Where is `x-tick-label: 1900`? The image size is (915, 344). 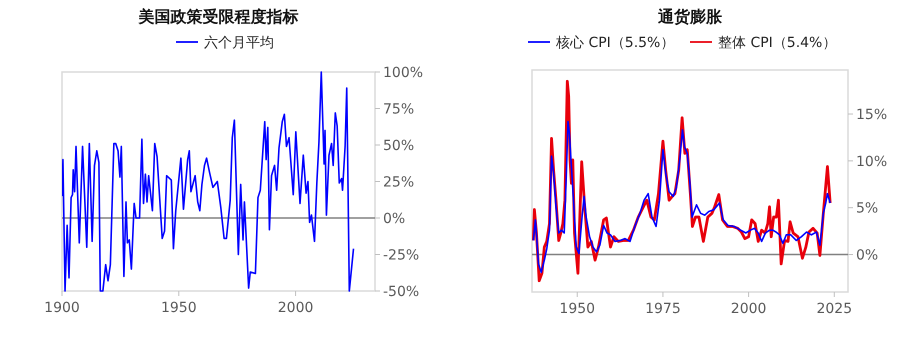 x-tick-label: 1900 is located at coordinates (62, 308).